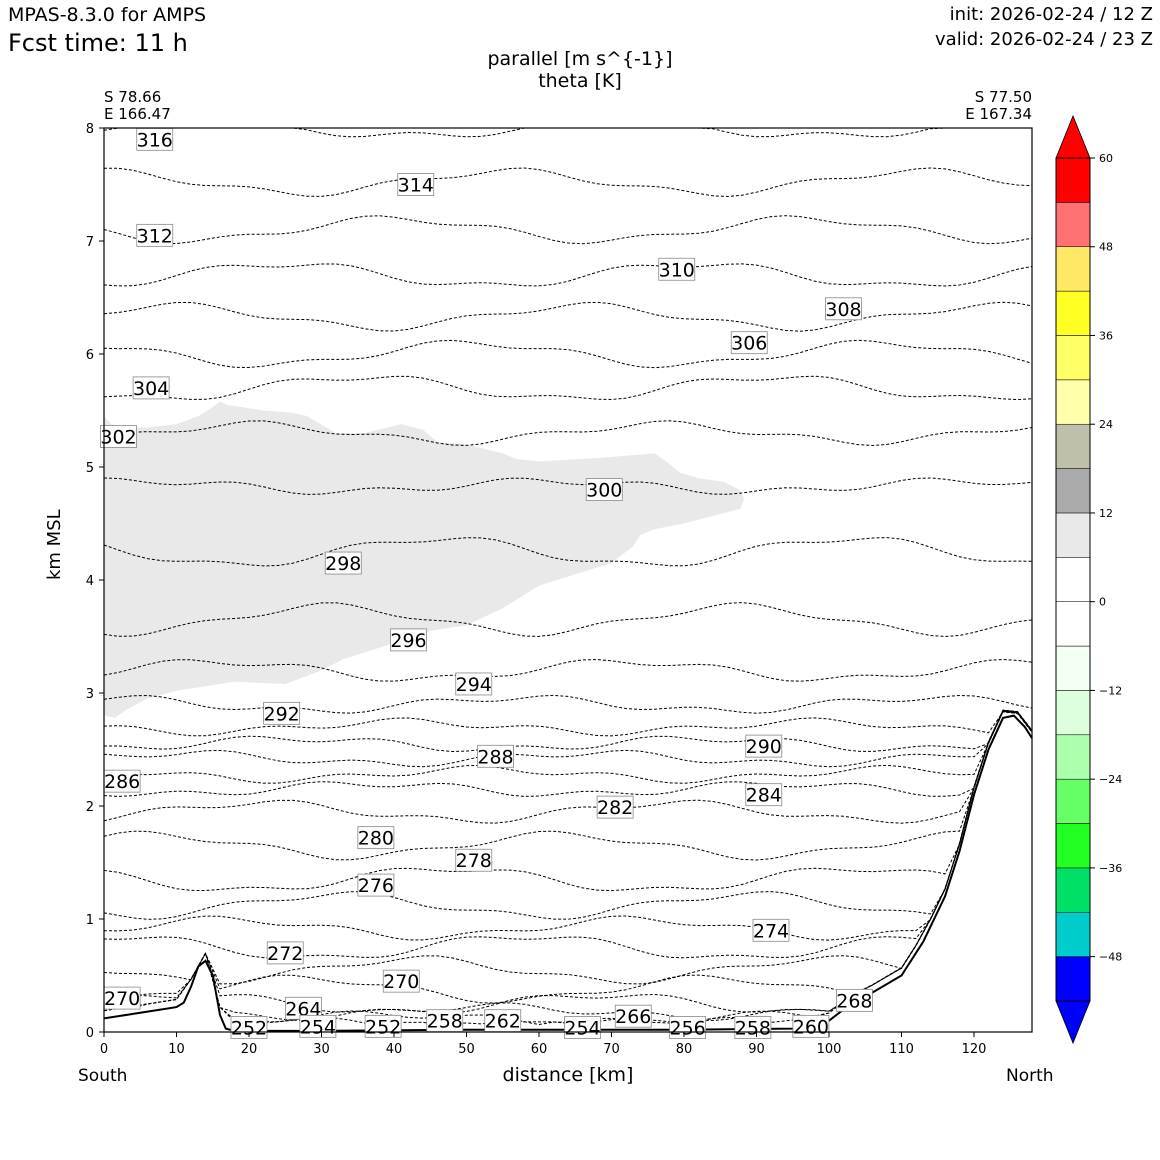  I want to click on y-tick-label: 0, so click(90, 1033).